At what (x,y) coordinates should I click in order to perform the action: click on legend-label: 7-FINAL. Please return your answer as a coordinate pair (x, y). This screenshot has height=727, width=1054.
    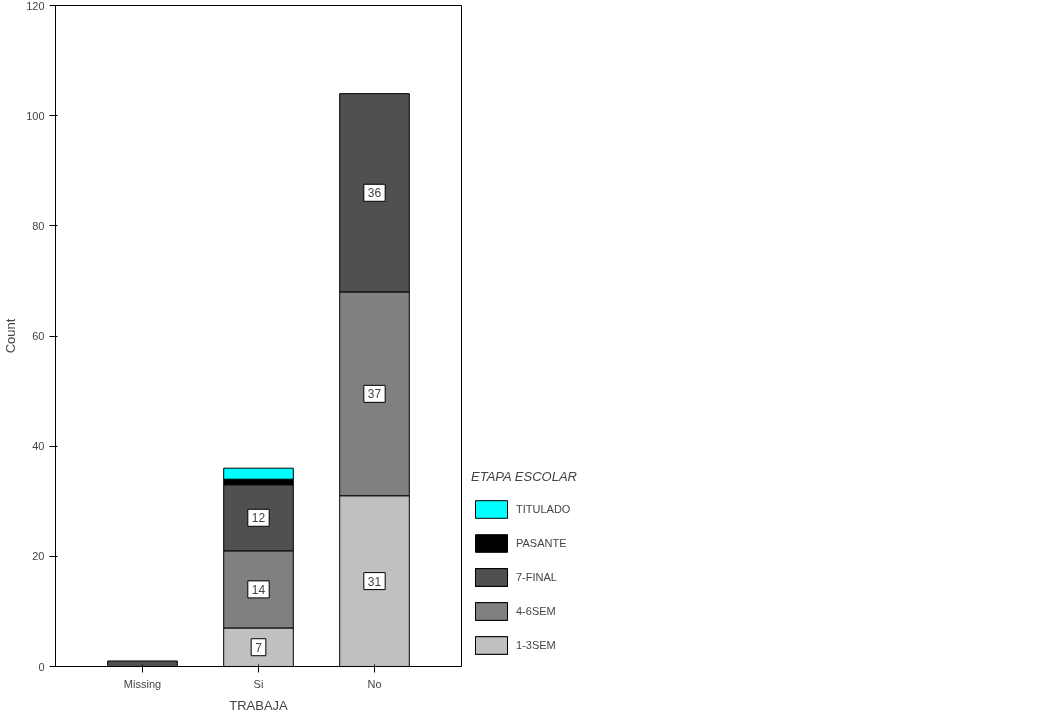
    Looking at the image, I should click on (536, 577).